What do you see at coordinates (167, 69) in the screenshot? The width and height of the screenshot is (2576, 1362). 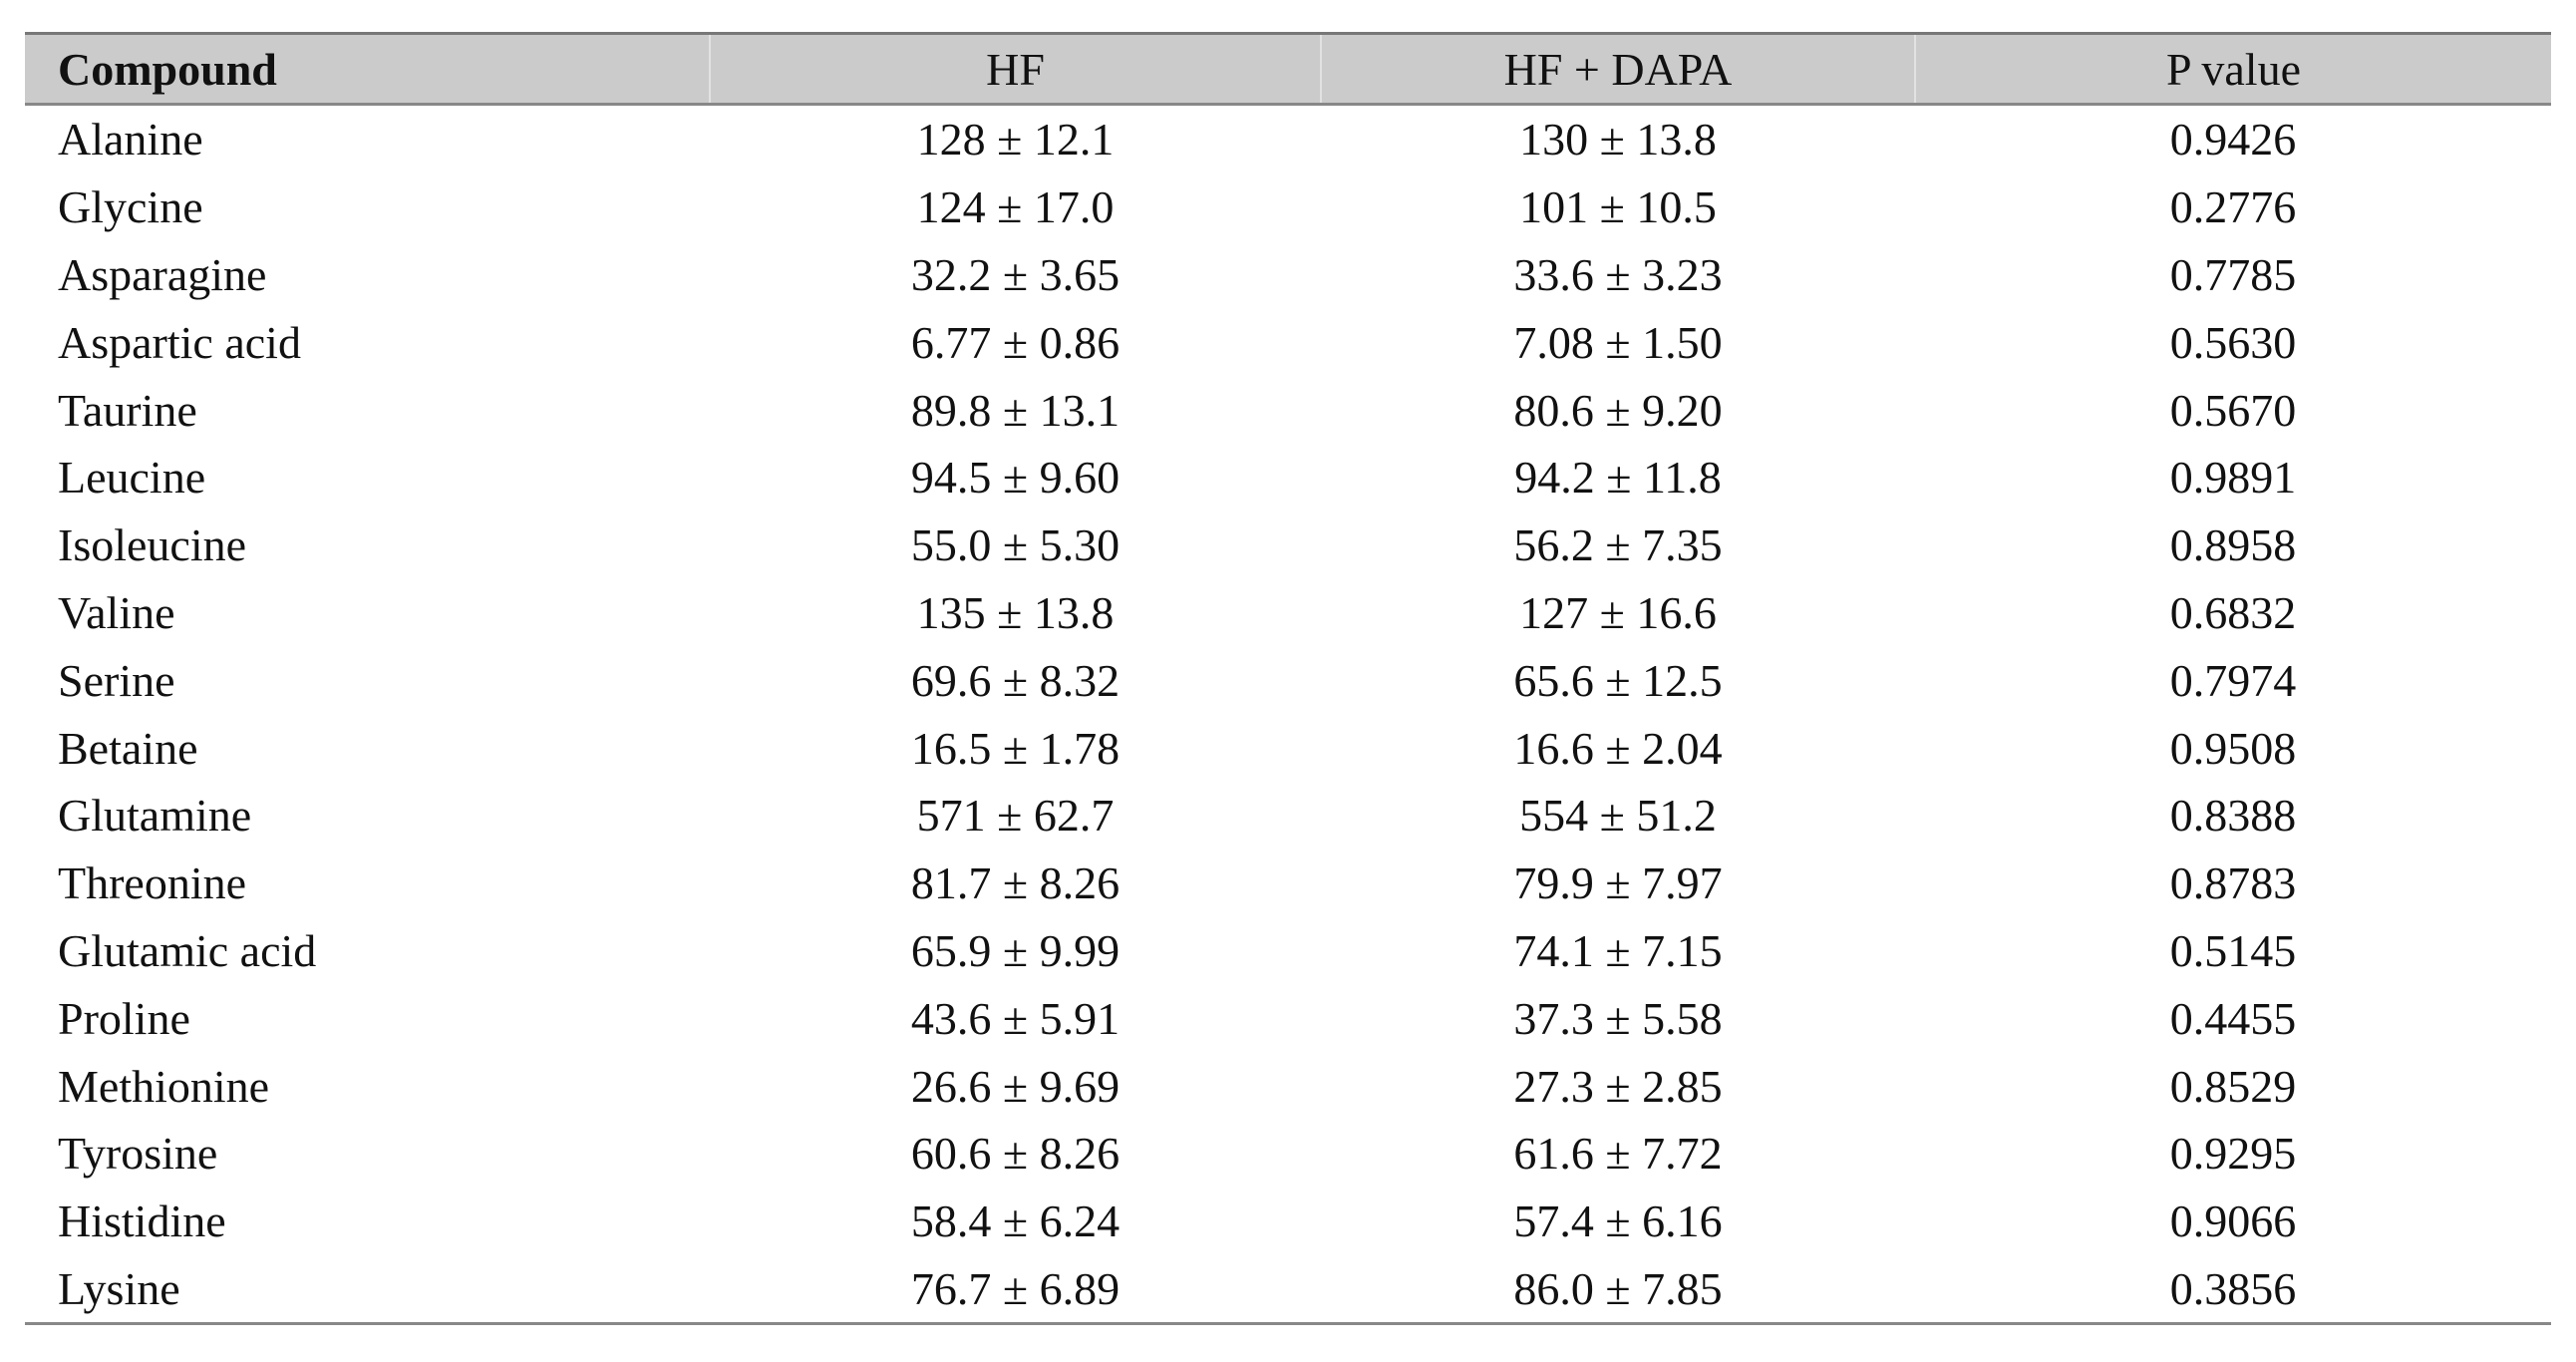 I see `header-cell: Compound` at bounding box center [167, 69].